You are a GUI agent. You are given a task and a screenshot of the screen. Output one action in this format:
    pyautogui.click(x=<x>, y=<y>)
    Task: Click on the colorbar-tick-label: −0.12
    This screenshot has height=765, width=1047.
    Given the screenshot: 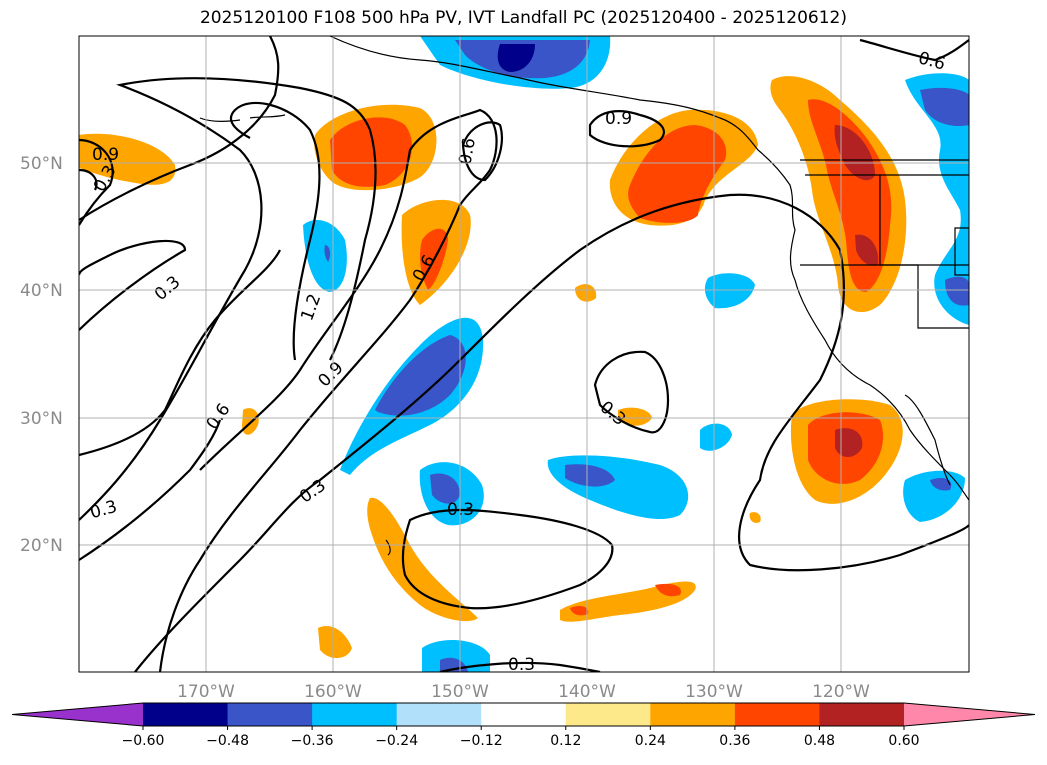 What is the action you would take?
    pyautogui.click(x=481, y=741)
    